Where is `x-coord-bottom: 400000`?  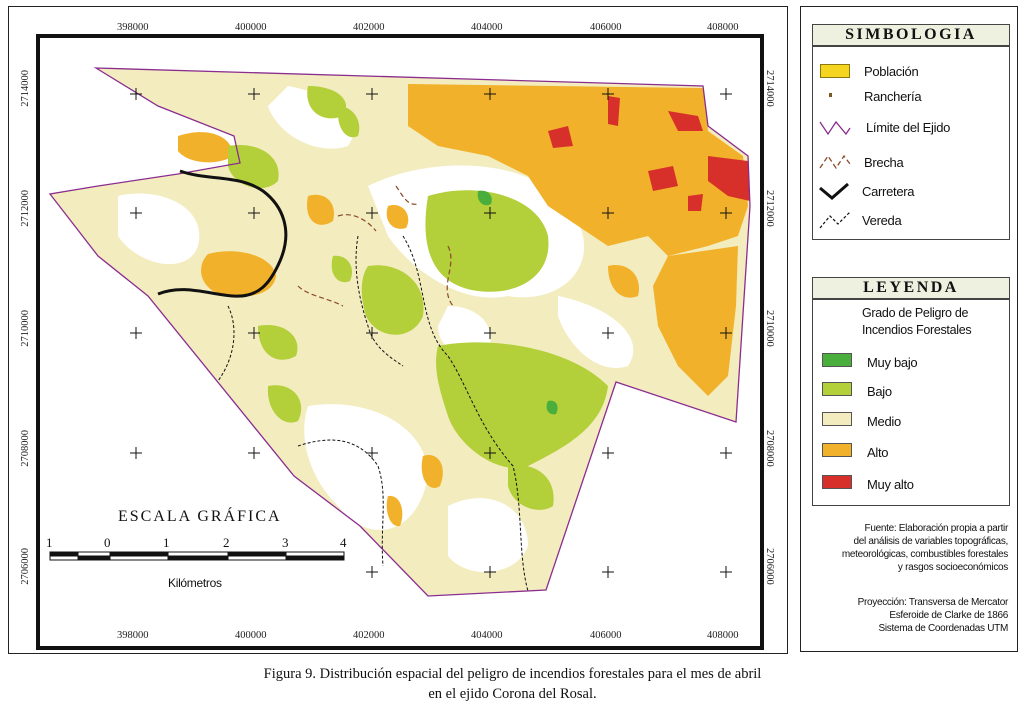
x-coord-bottom: 400000 is located at coordinates (251, 635).